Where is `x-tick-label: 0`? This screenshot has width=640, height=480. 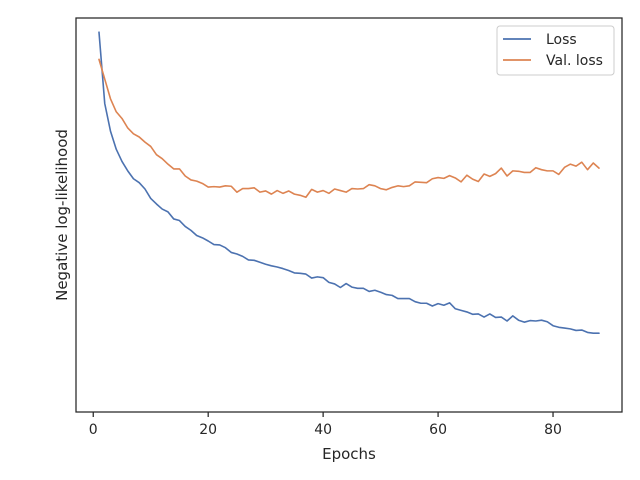
x-tick-label: 0 is located at coordinates (93, 430).